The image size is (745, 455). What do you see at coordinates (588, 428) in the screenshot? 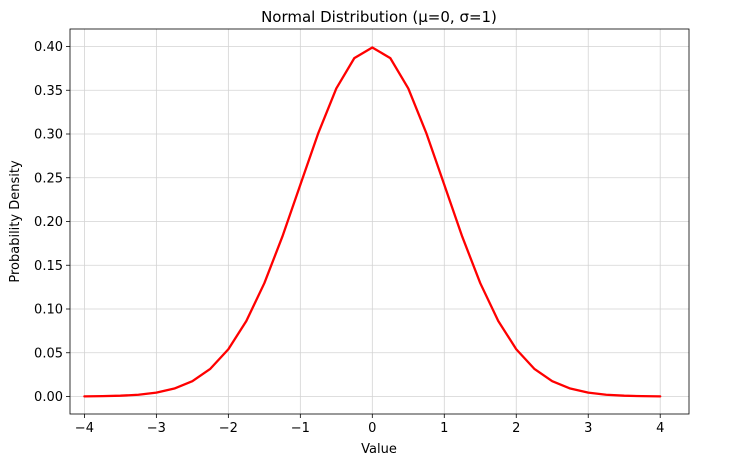
I see `x-tick-label: 3` at bounding box center [588, 428].